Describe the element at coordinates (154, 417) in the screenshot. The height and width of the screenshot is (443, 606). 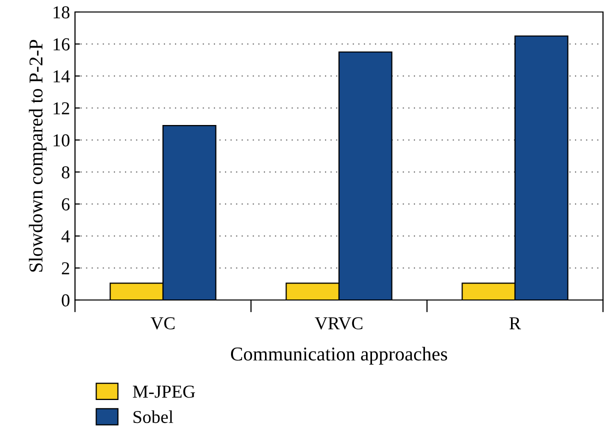
I see `legend-label: Sobel` at that location.